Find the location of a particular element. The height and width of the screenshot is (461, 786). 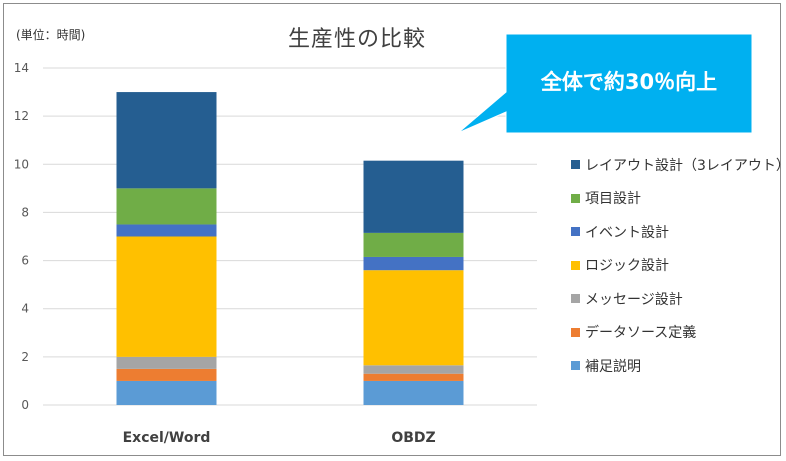

y-tick-label: 14 is located at coordinates (21, 68).